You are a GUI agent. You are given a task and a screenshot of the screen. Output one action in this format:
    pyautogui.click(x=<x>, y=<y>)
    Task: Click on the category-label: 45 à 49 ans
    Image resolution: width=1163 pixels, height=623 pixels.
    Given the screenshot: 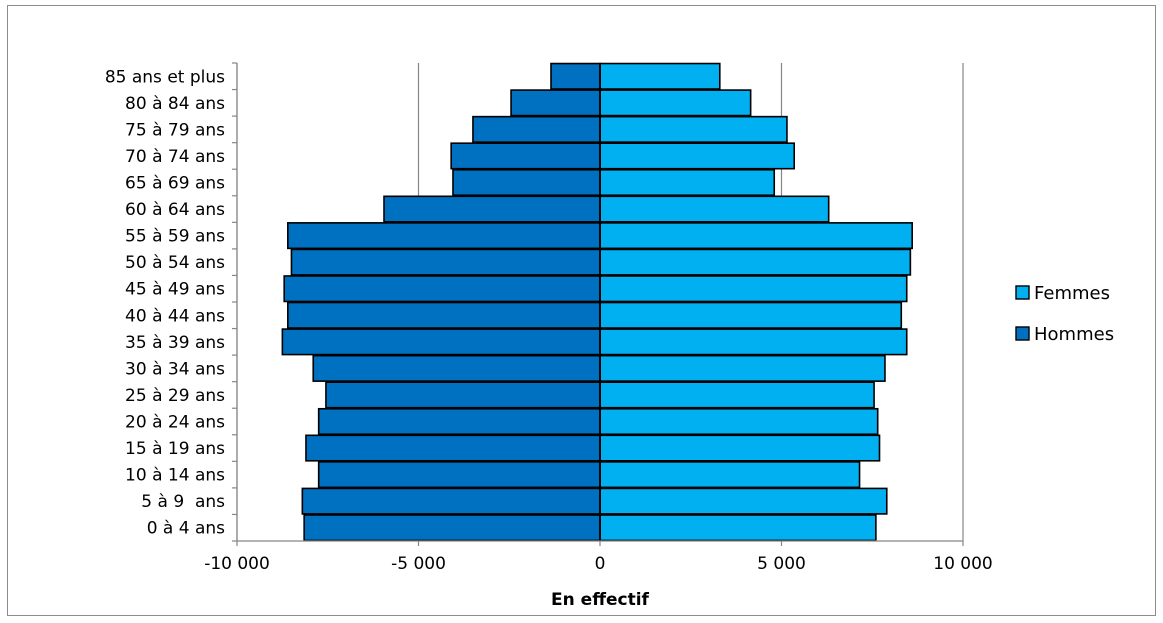 What is the action you would take?
    pyautogui.click(x=175, y=290)
    